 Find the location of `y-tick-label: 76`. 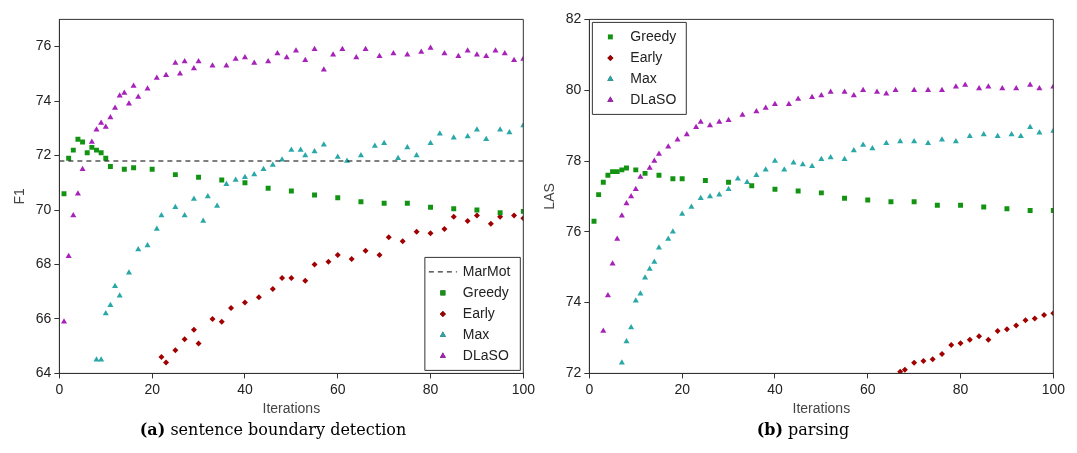

y-tick-label: 76 is located at coordinates (43, 45).